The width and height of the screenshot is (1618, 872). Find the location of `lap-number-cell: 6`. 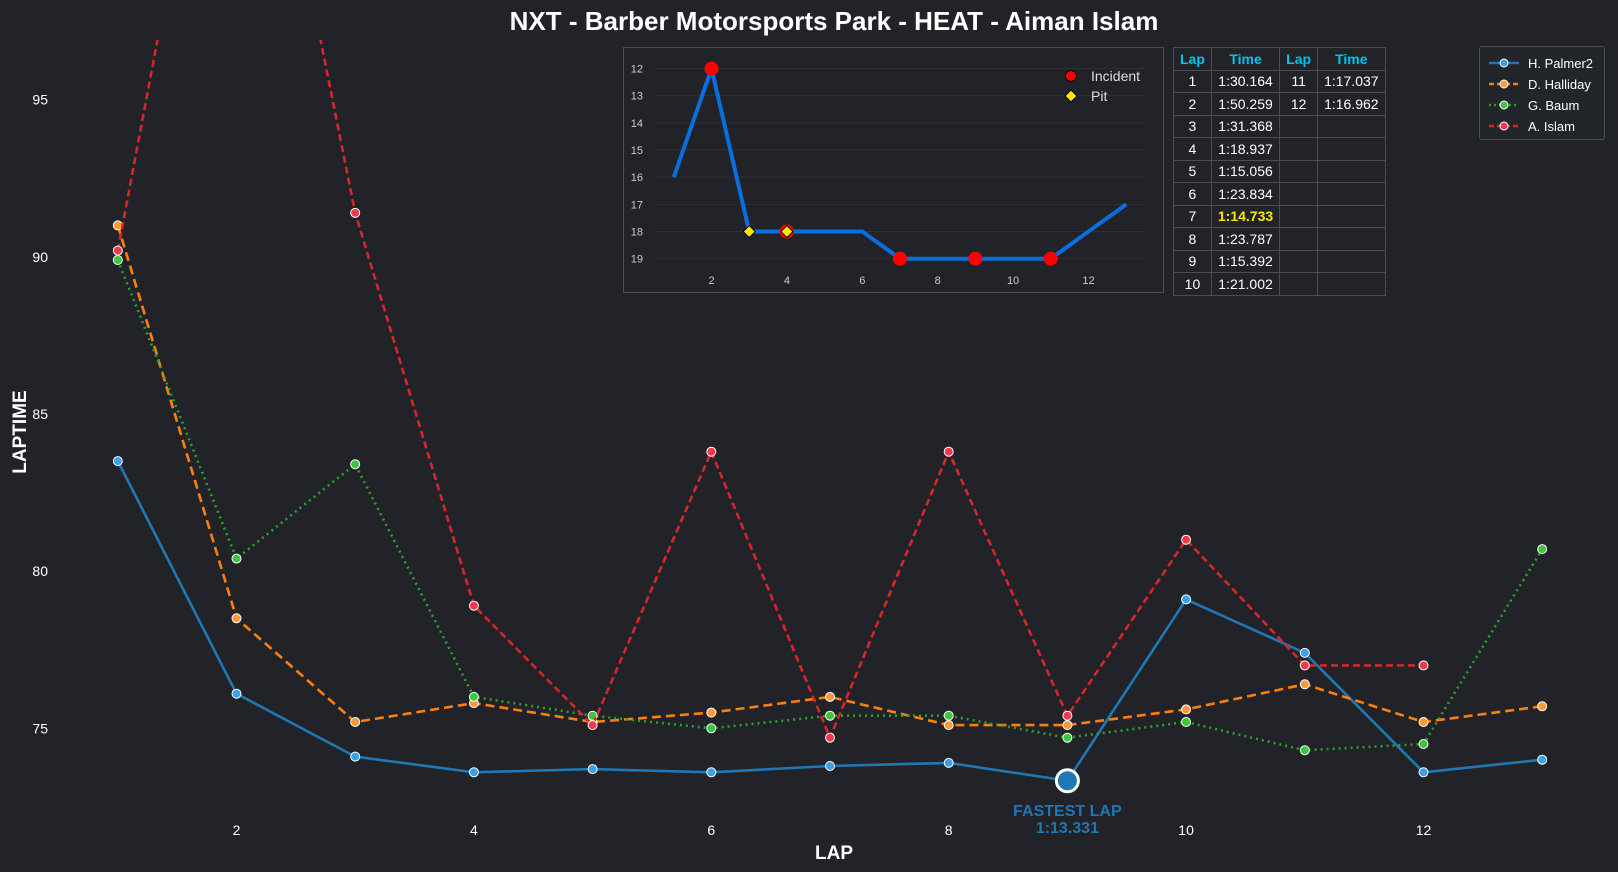

lap-number-cell: 6 is located at coordinates (1192, 194).